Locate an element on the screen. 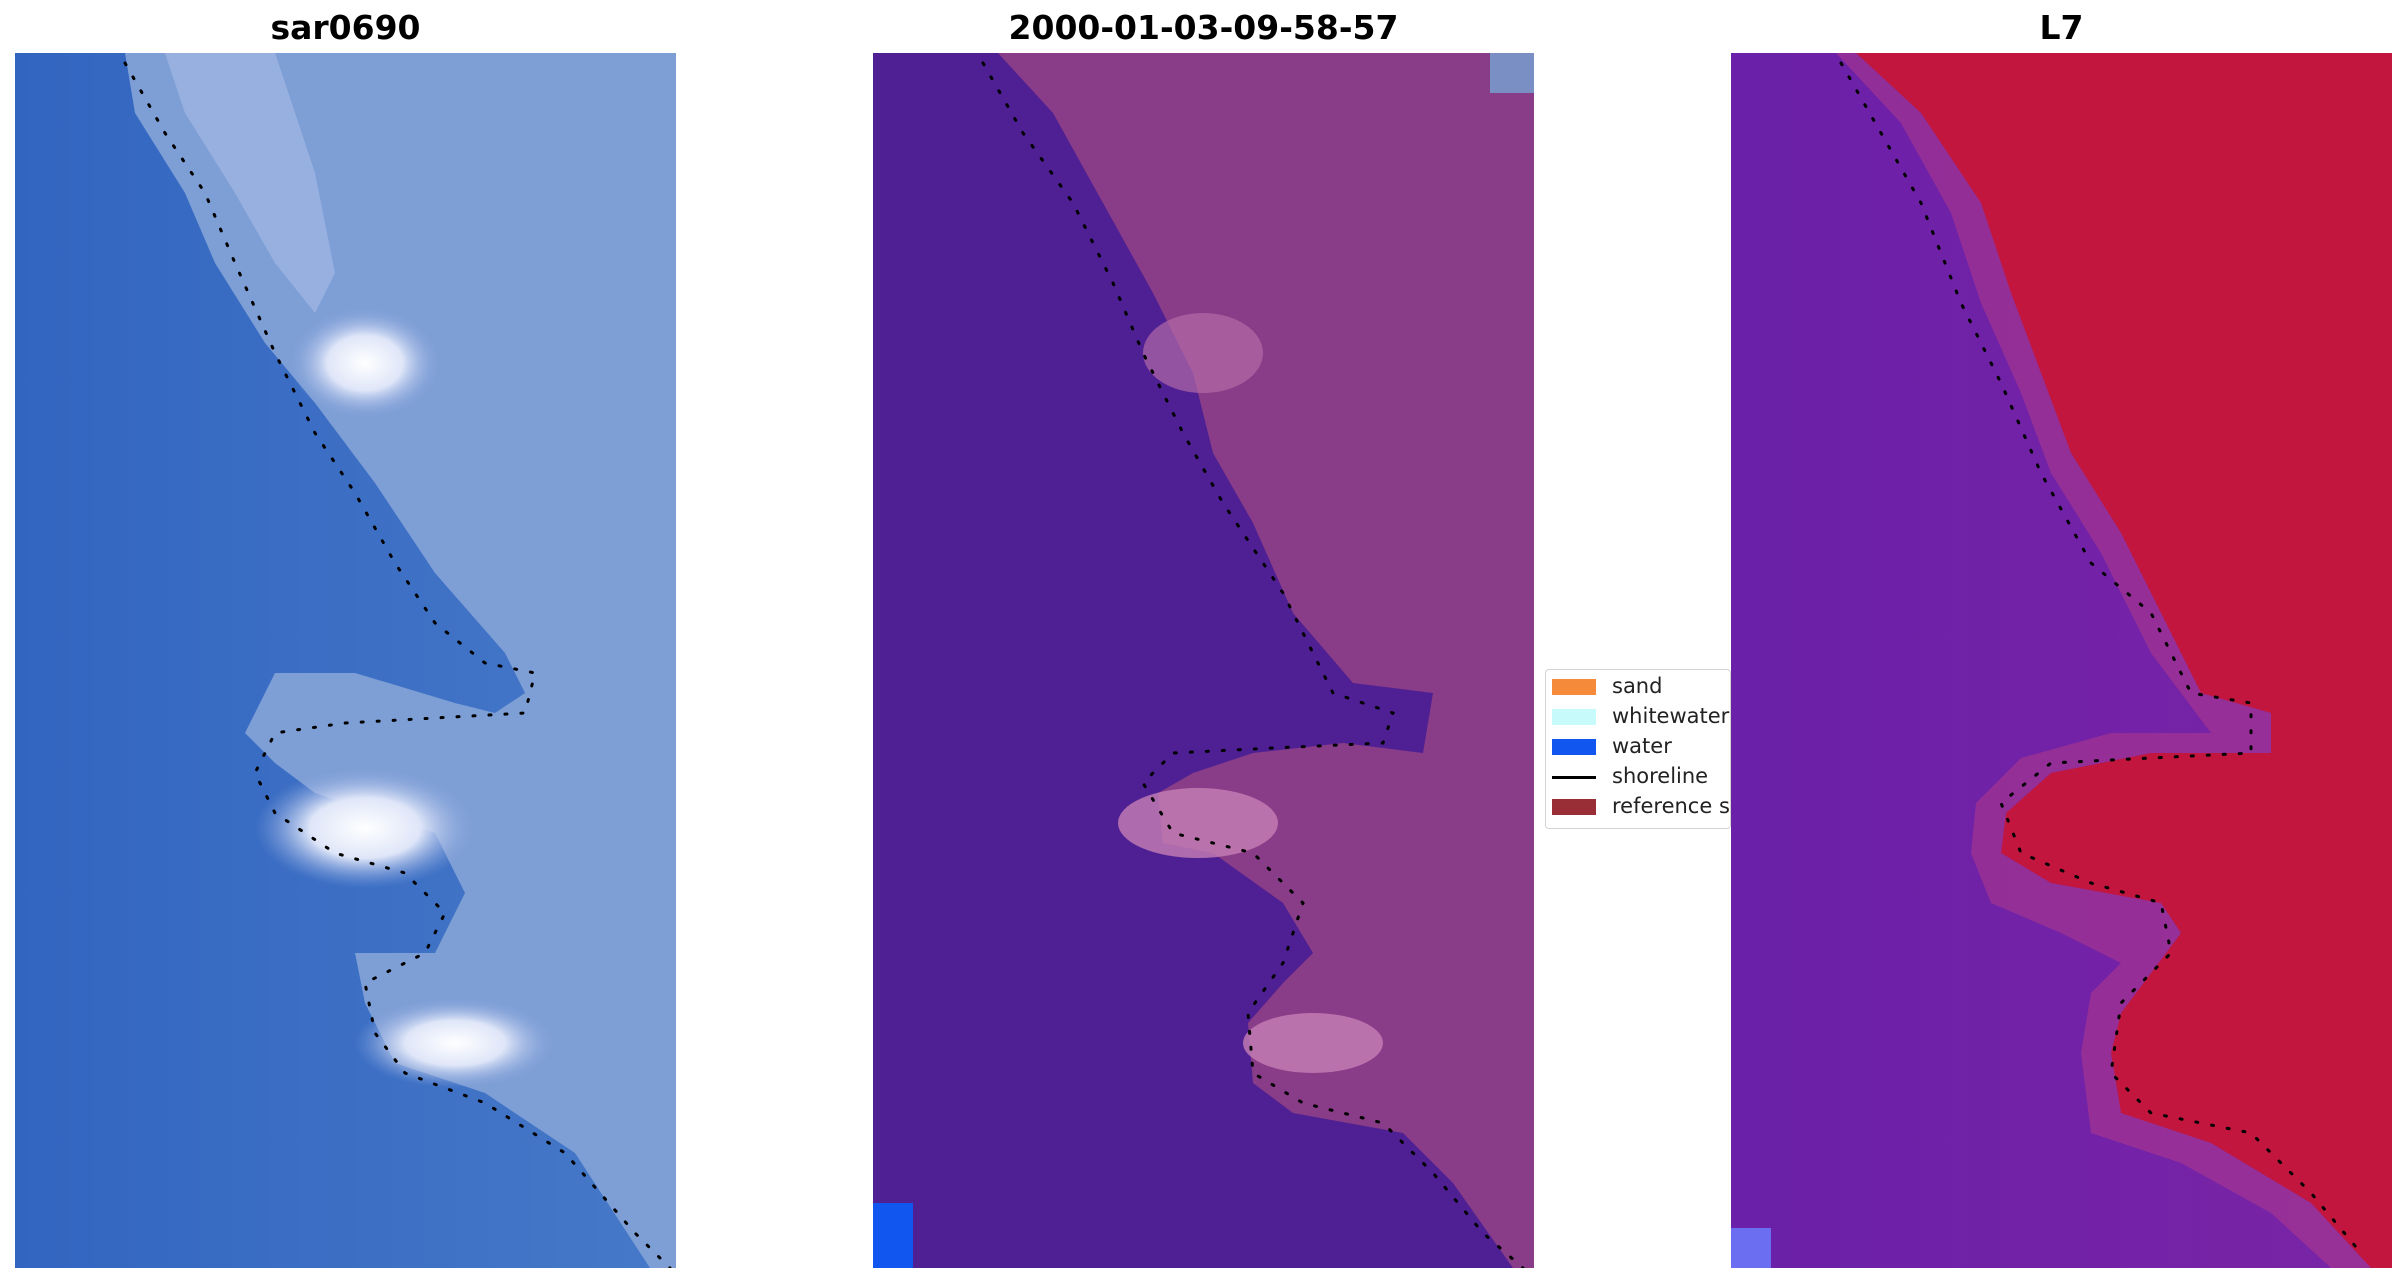  reference-buffer-swatch is located at coordinates (1574, 807).